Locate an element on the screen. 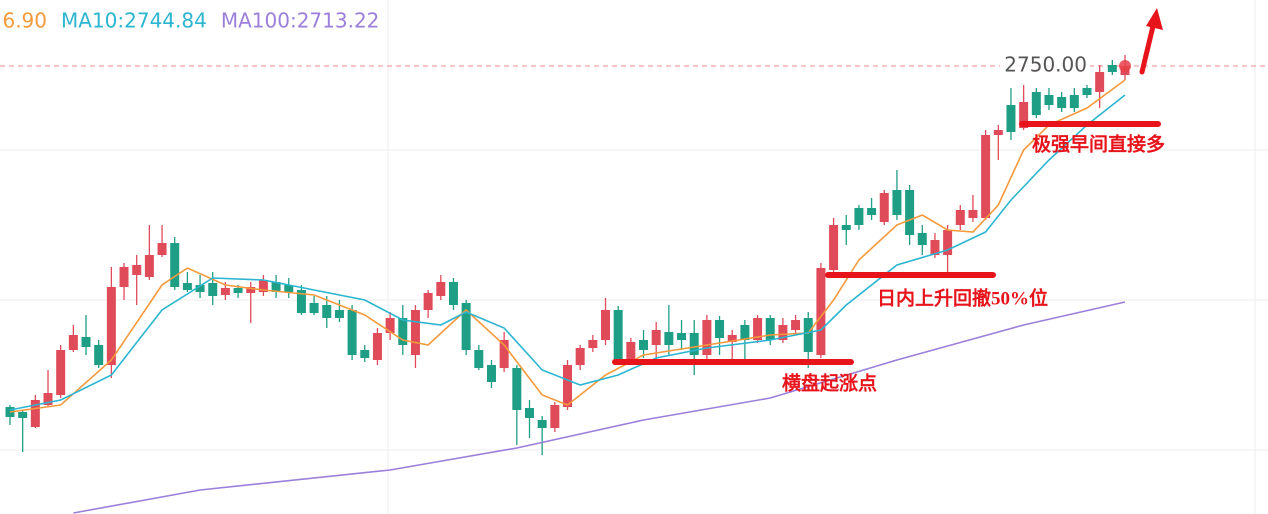  last-price-dot is located at coordinates (1125, 66).